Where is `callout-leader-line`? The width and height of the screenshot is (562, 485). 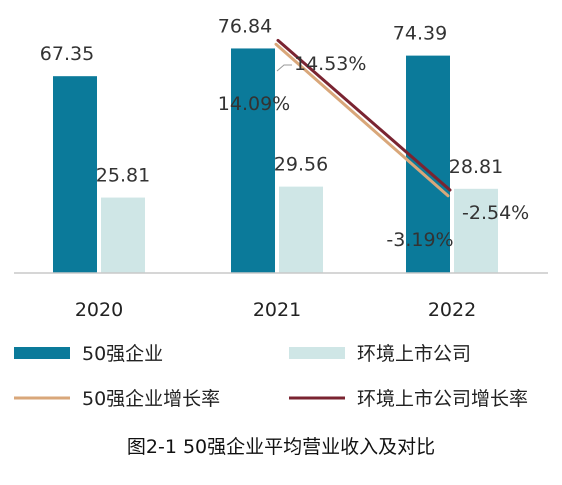
callout-leader-line is located at coordinates (284, 68).